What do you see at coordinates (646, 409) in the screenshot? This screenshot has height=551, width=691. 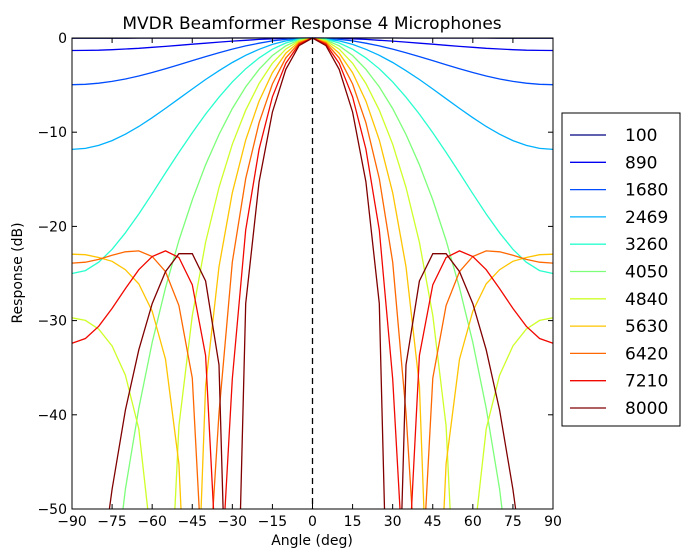 I see `legend-label: 8000` at bounding box center [646, 409].